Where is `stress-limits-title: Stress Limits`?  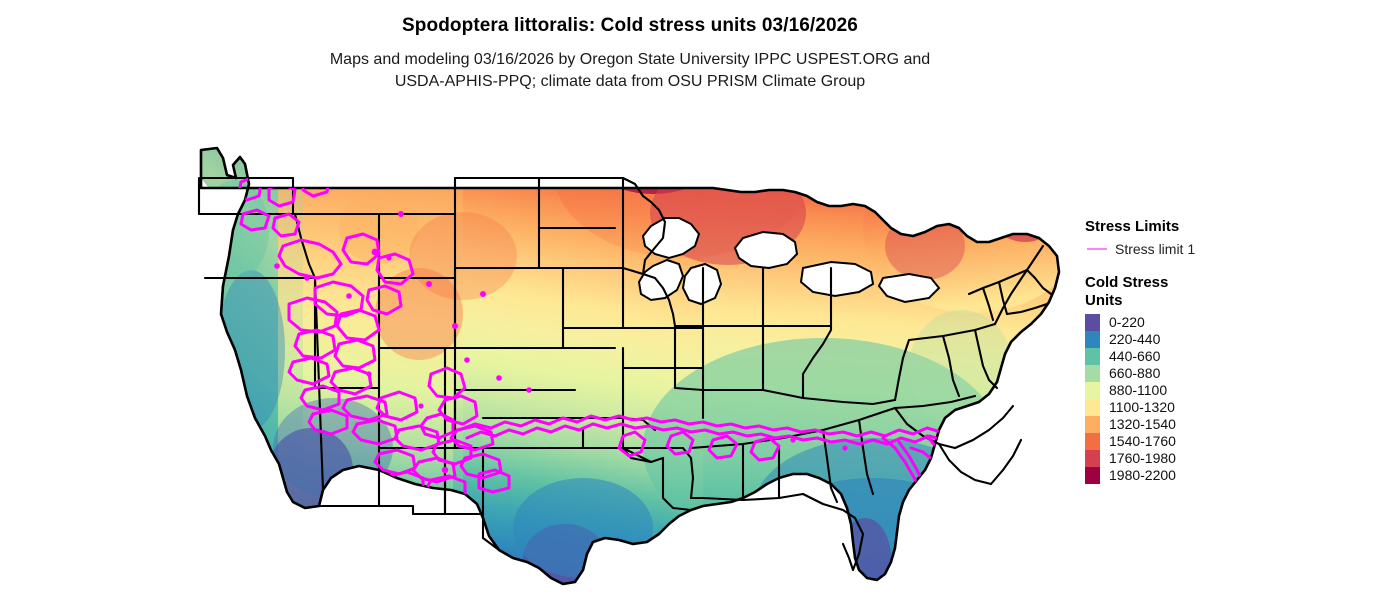
stress-limits-title: Stress Limits is located at coordinates (1132, 226).